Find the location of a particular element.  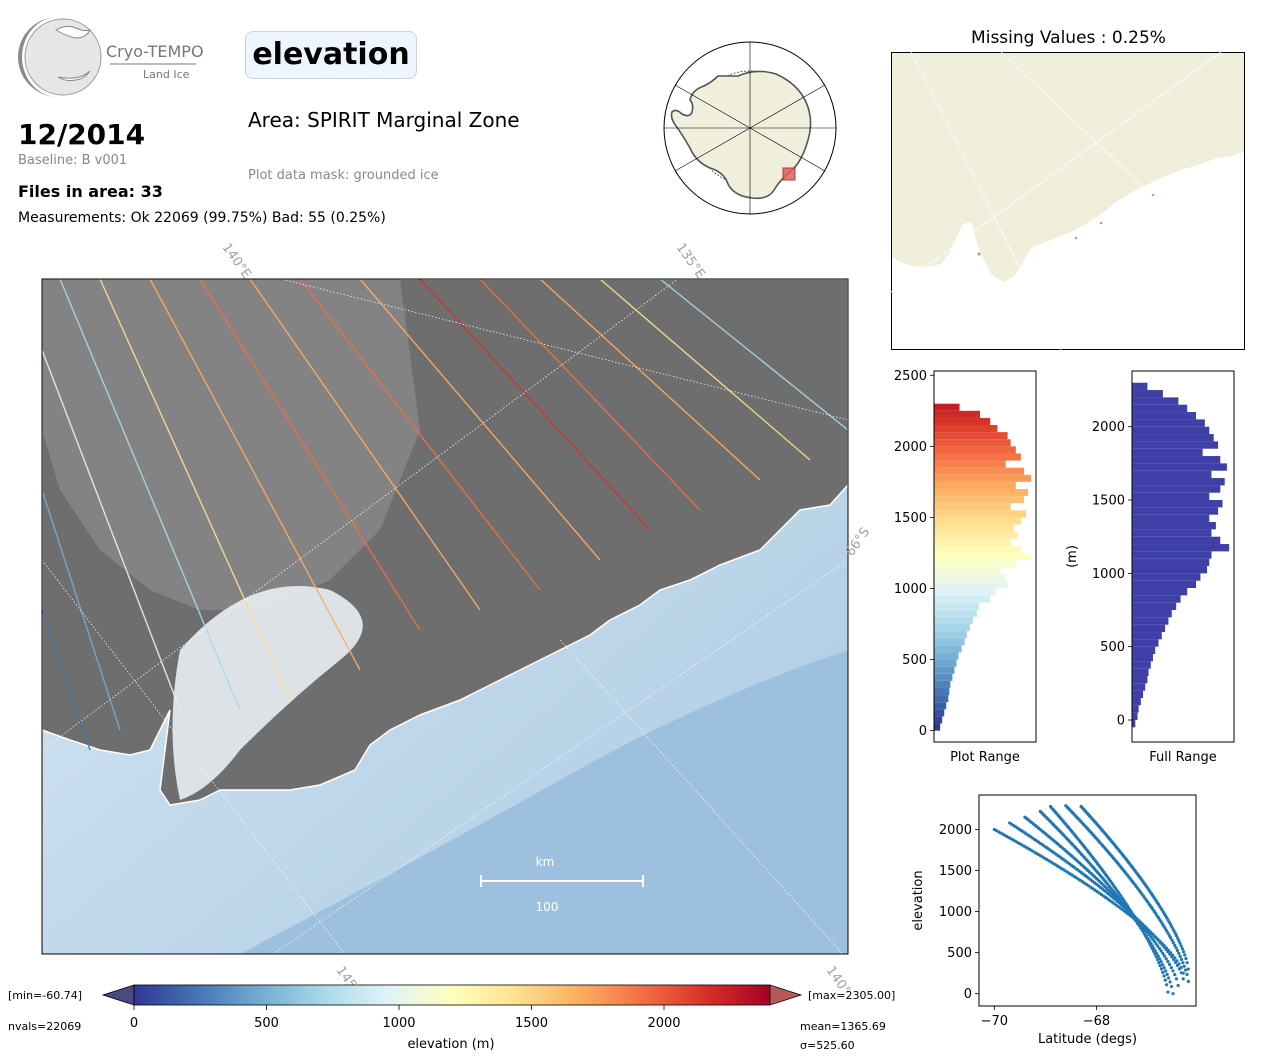

colorbar-tick-label: 2000 is located at coordinates (663, 1023).